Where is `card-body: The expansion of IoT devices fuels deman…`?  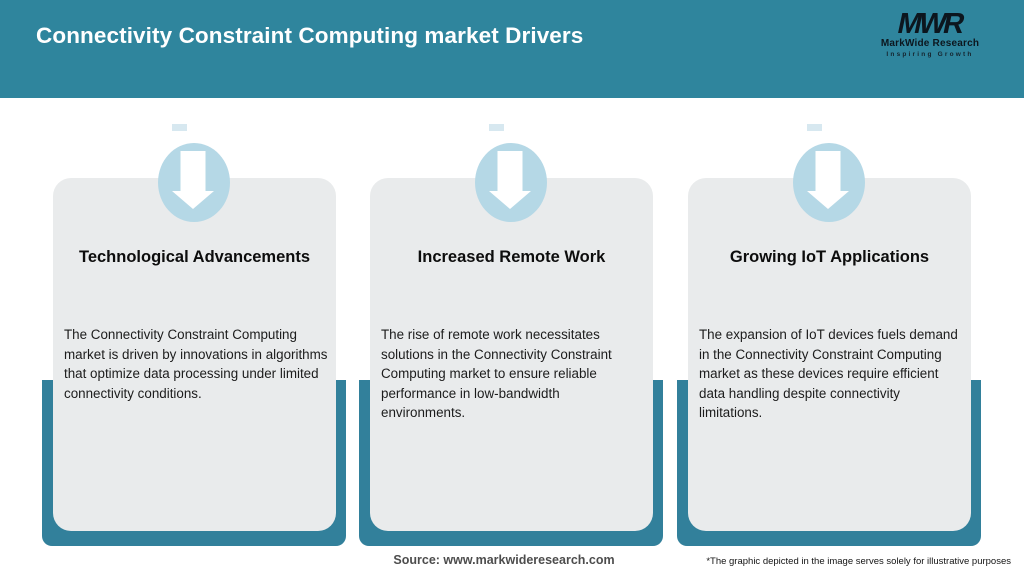 card-body: The expansion of IoT devices fuels deman… is located at coordinates (828, 373).